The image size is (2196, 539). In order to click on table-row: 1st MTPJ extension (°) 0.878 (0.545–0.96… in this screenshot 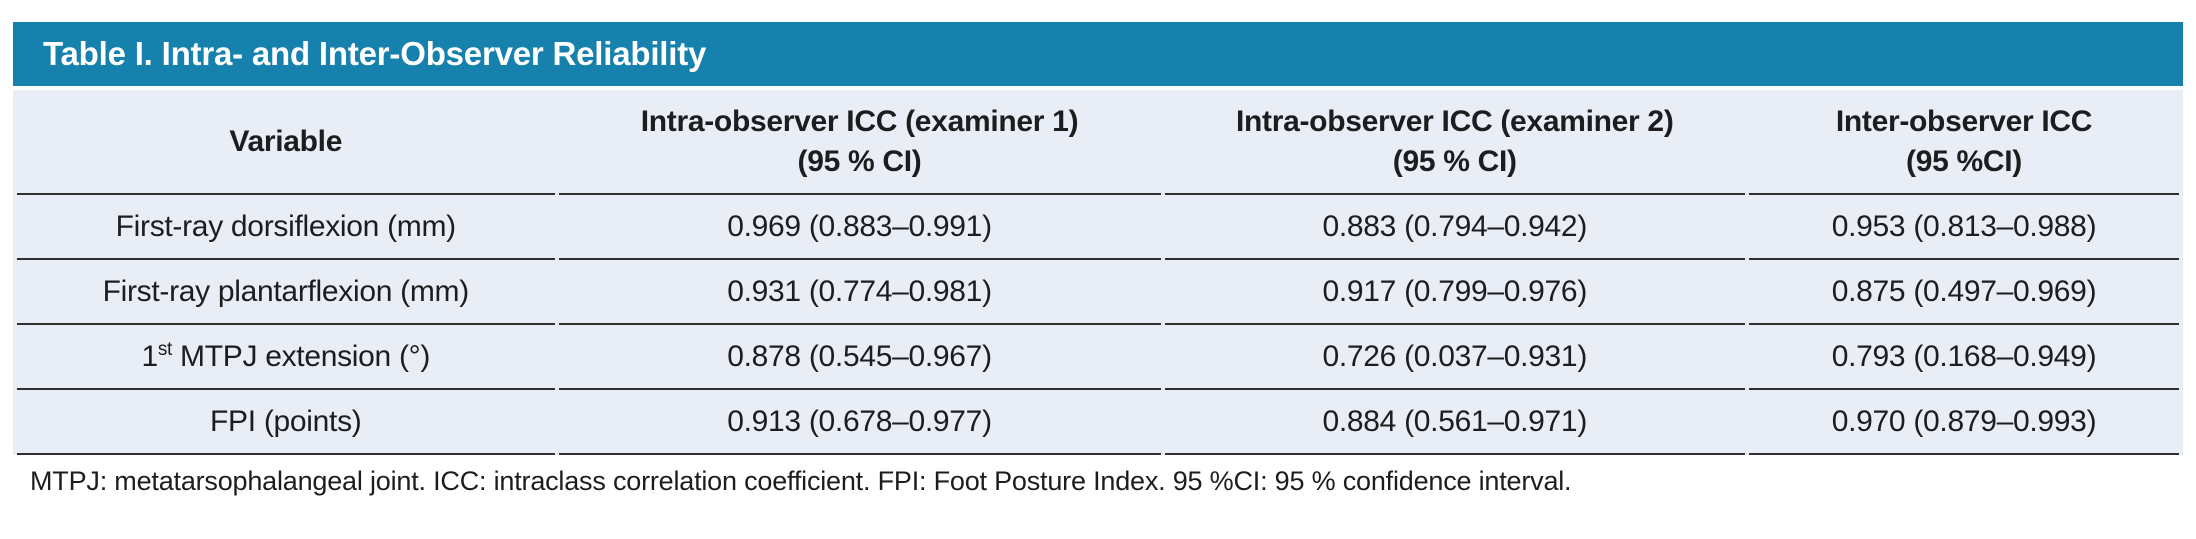, I will do `click(1098, 357)`.